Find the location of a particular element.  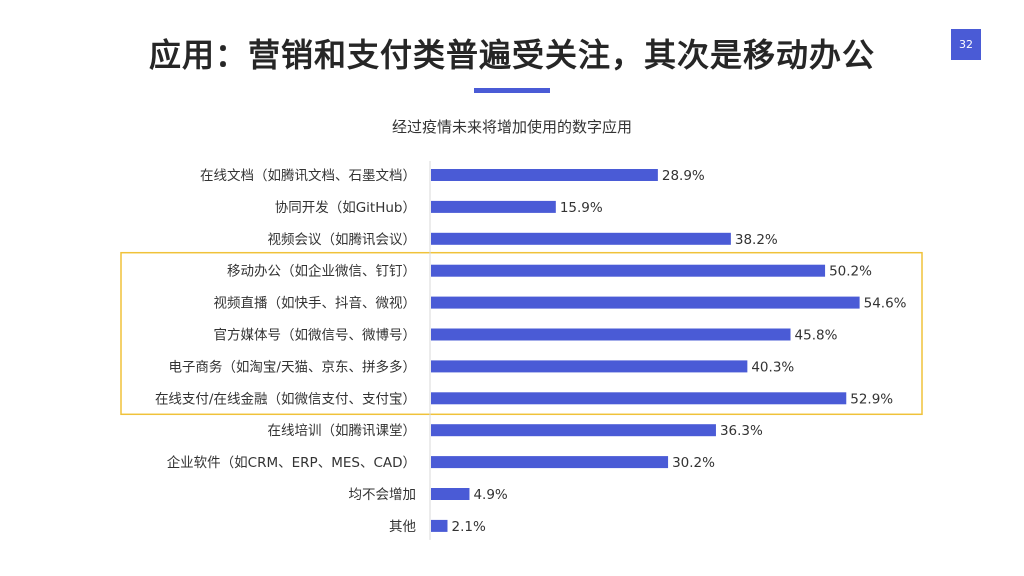

data-label: 40.3% is located at coordinates (772, 367).